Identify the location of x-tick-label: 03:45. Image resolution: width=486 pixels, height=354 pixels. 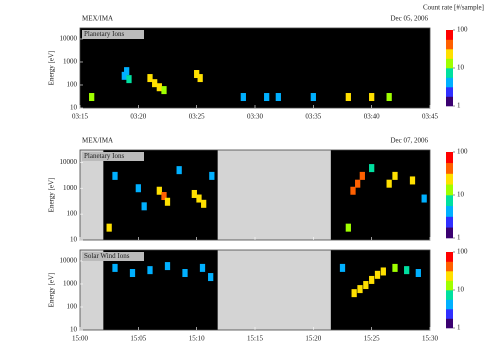
(430, 117).